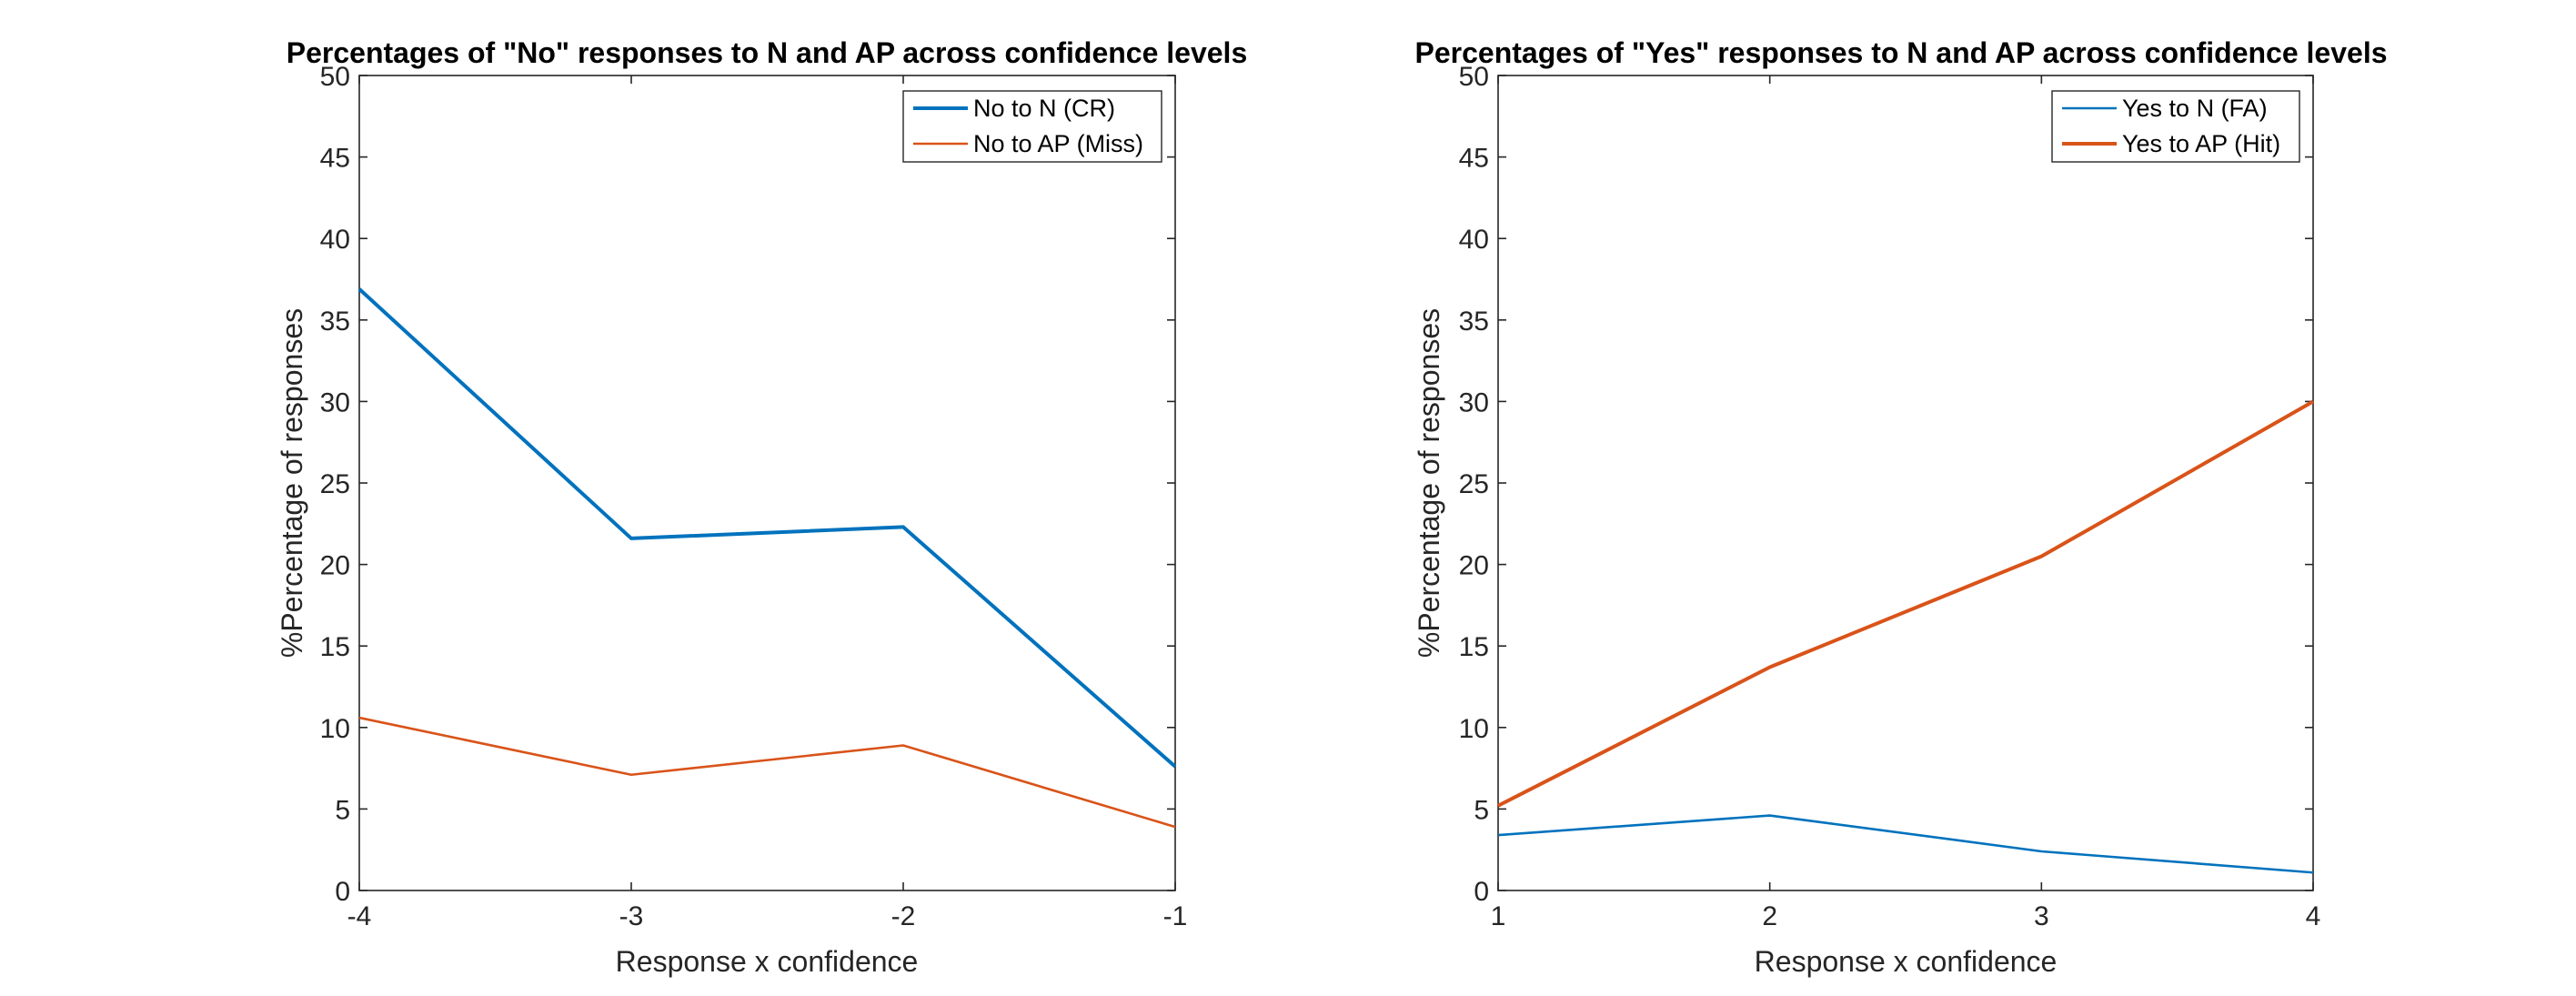  Describe the element at coordinates (1058, 143) in the screenshot. I see `legend-label-no-to-ap: No to AP (Miss)` at that location.